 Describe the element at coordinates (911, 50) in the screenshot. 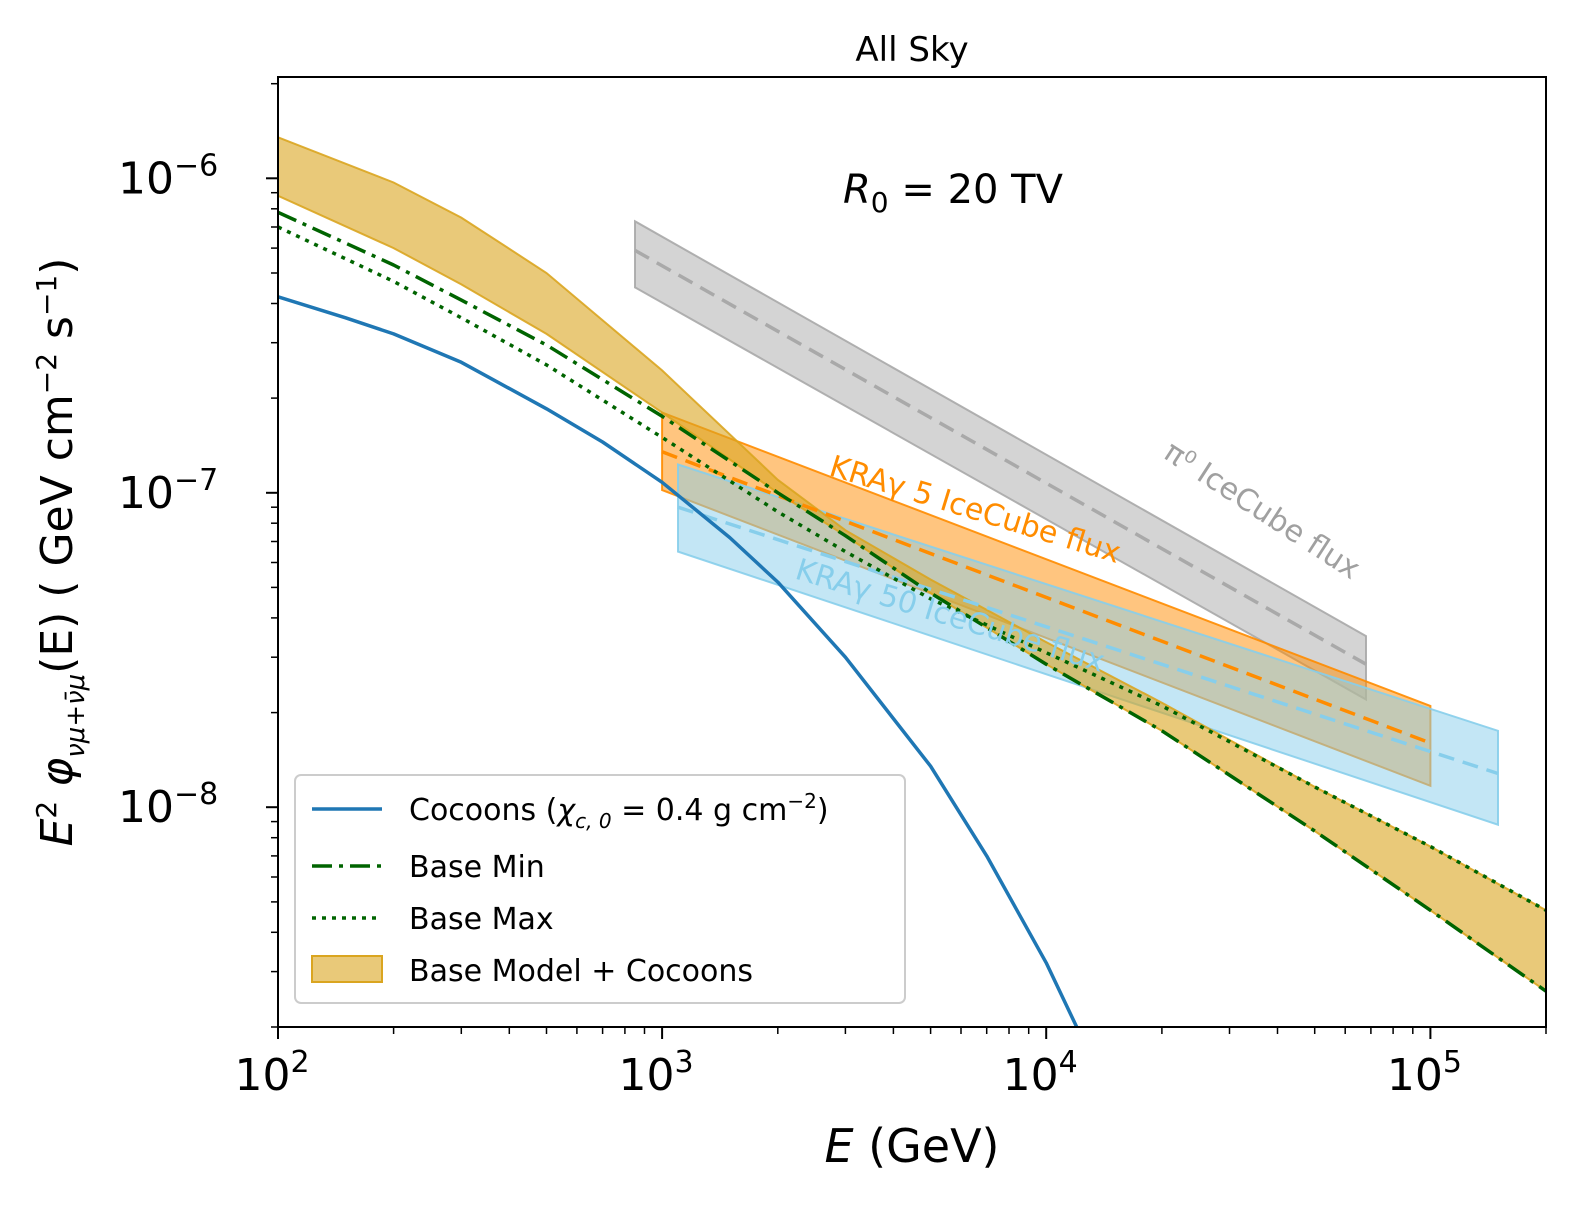

I see `chart-title: All Sky` at that location.